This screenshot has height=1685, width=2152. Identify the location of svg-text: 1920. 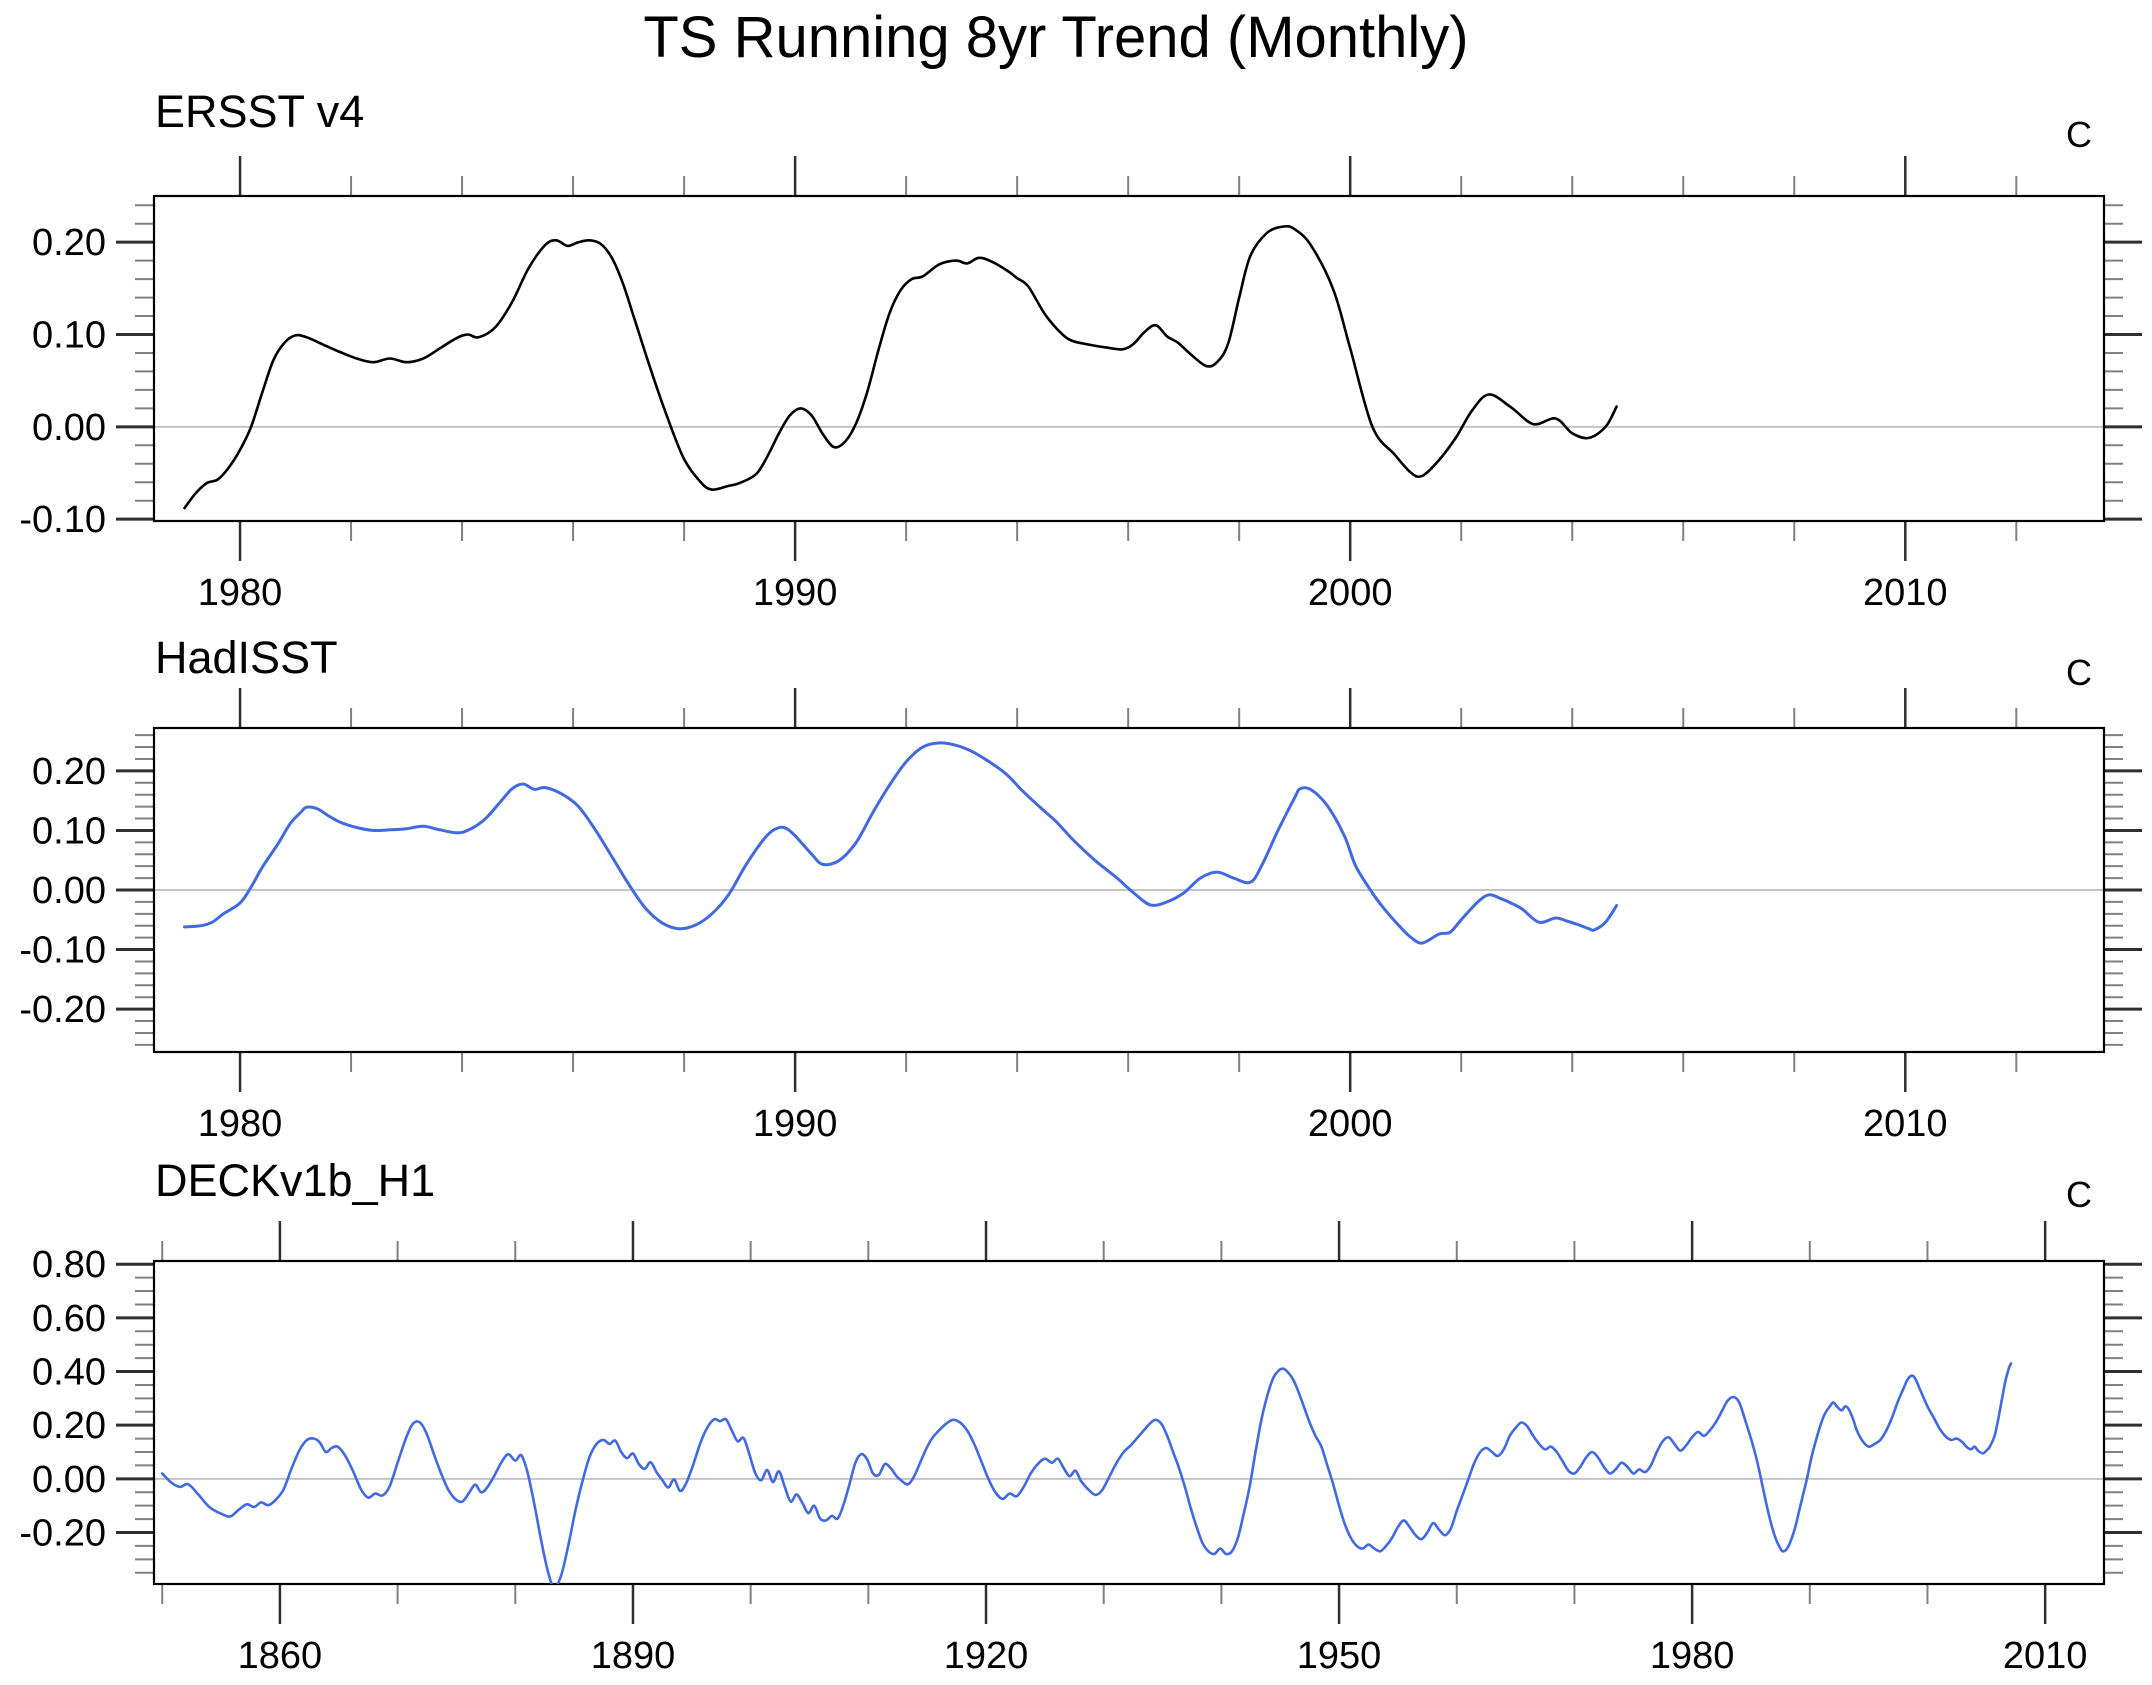
(986, 1656).